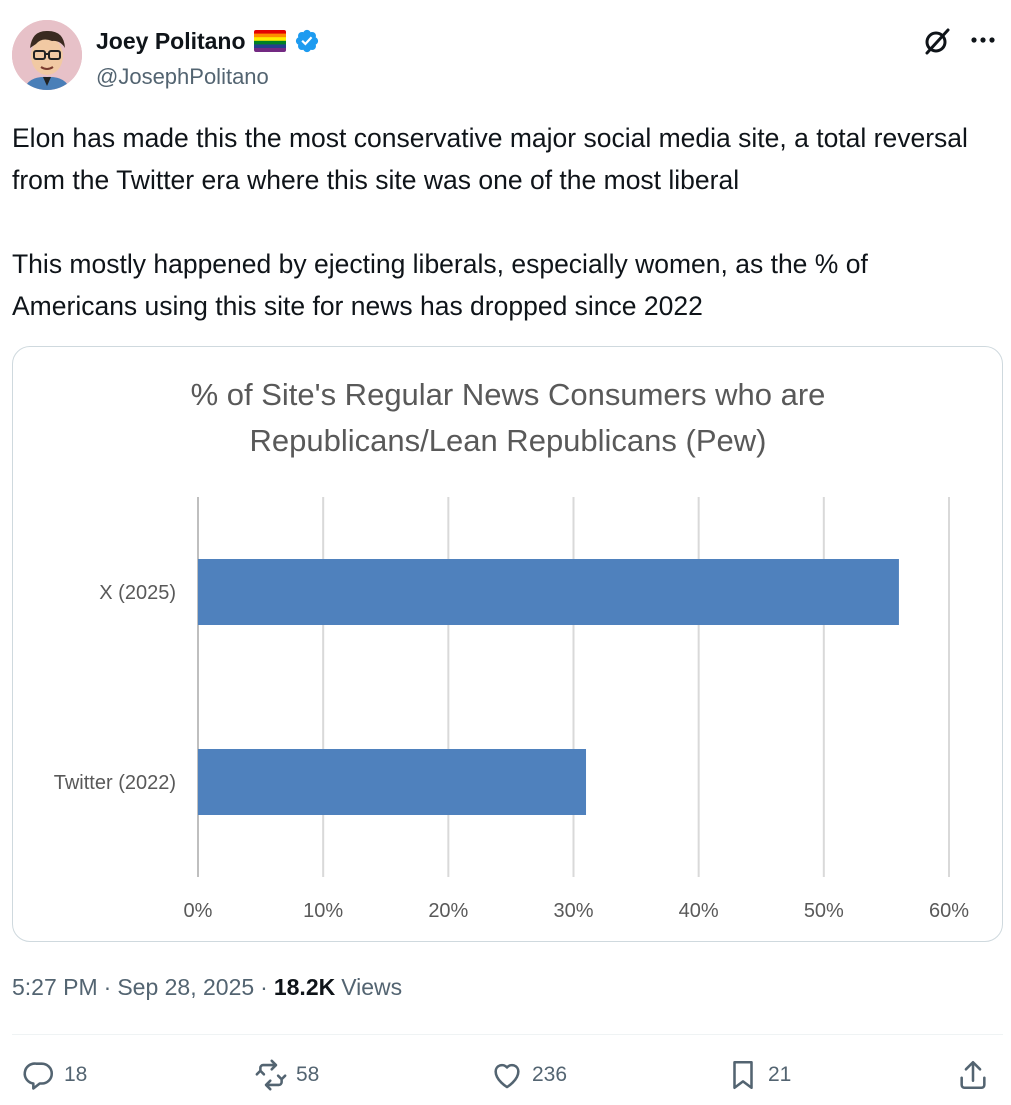  I want to click on reply-button: 18, so click(54, 1075).